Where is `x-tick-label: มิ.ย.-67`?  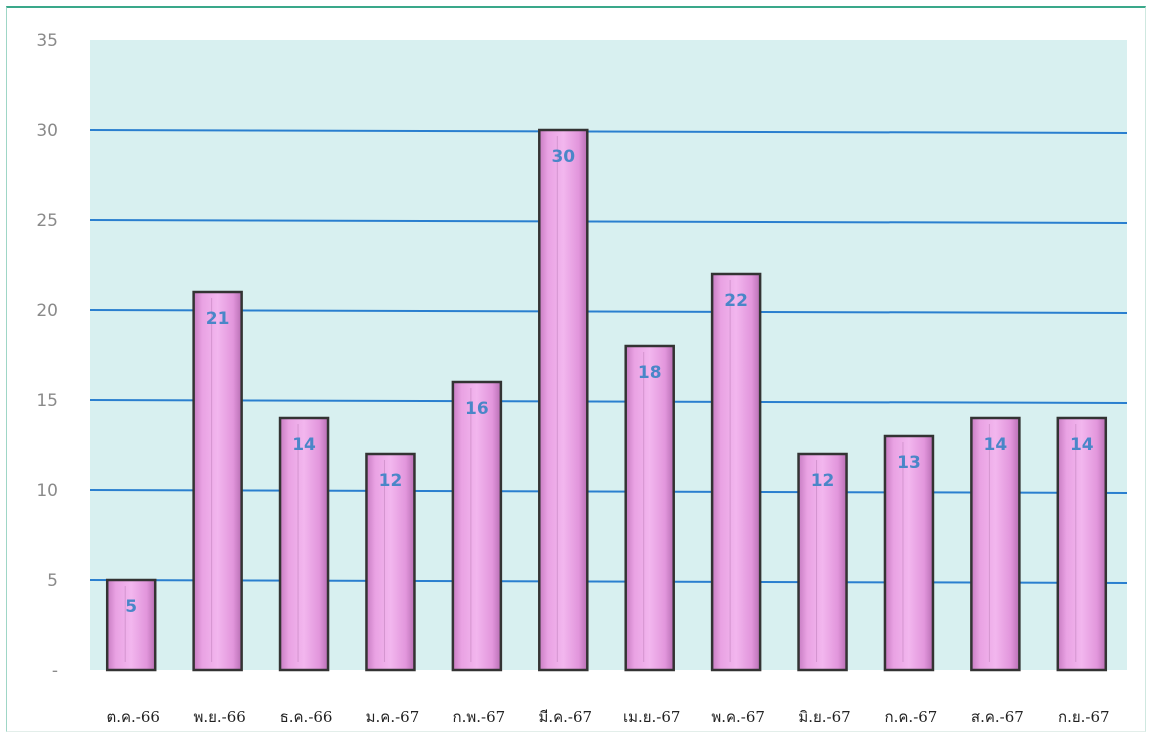 x-tick-label: มิ.ย.-67 is located at coordinates (824, 717).